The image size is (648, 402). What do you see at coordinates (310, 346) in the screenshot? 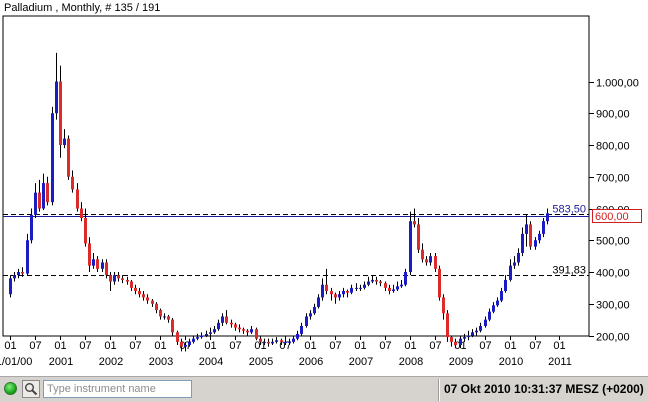
I see `x-tick-label: 01` at bounding box center [310, 346].